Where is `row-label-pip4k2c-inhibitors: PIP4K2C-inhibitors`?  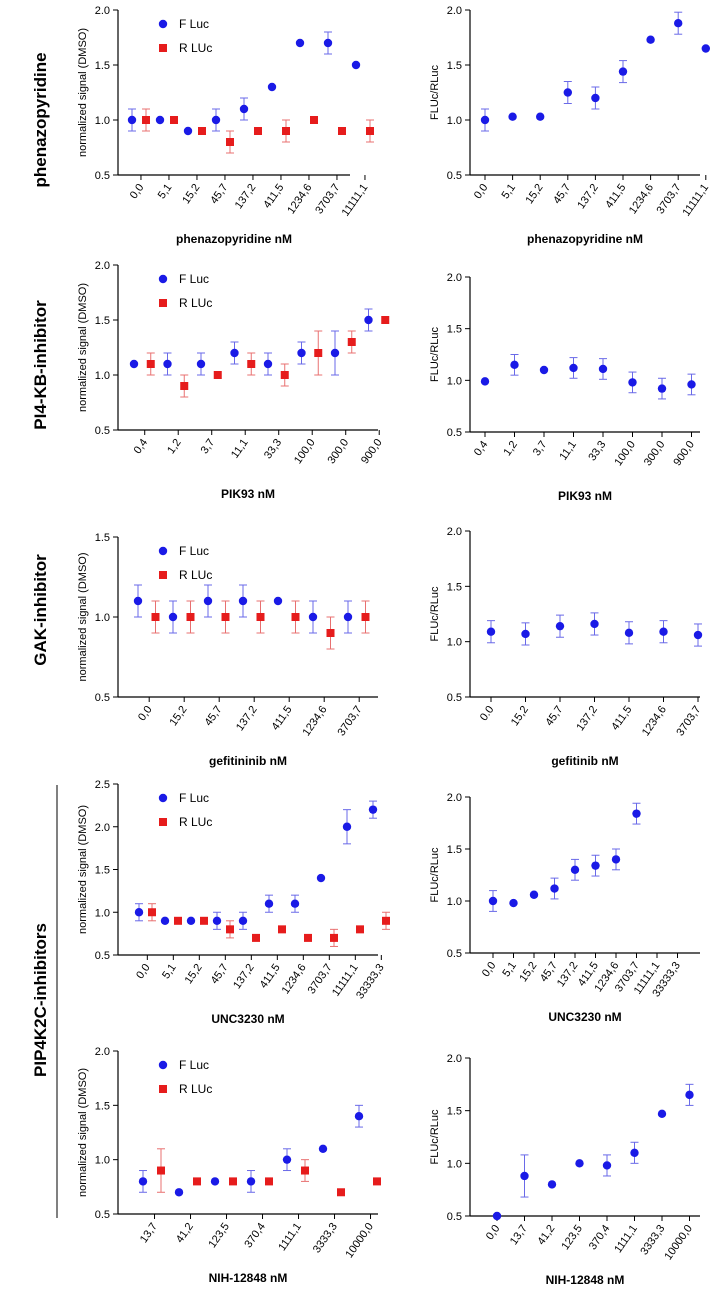
row-label-pip4k2c-inhibitors: PIP4K2C-inhibitors is located at coordinates (40, 1000).